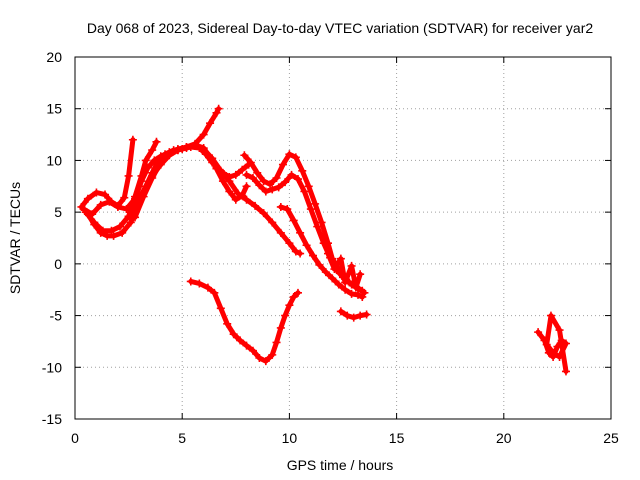 This screenshot has height=480, width=640. What do you see at coordinates (290, 438) in the screenshot?
I see `x-tick-label: 10` at bounding box center [290, 438].